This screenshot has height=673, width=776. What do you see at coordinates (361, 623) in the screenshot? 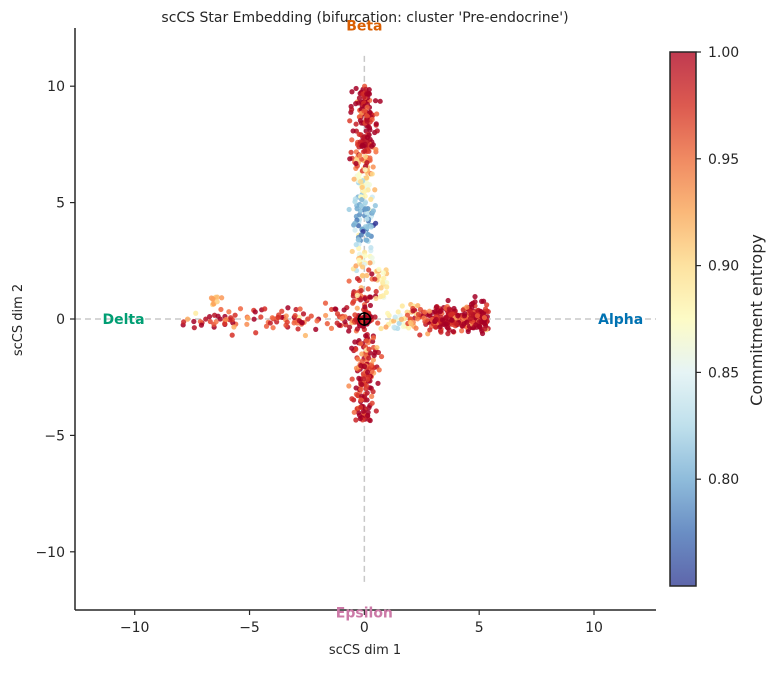
I see `x-ticks: −10 −5 0 5 10` at bounding box center [361, 623].